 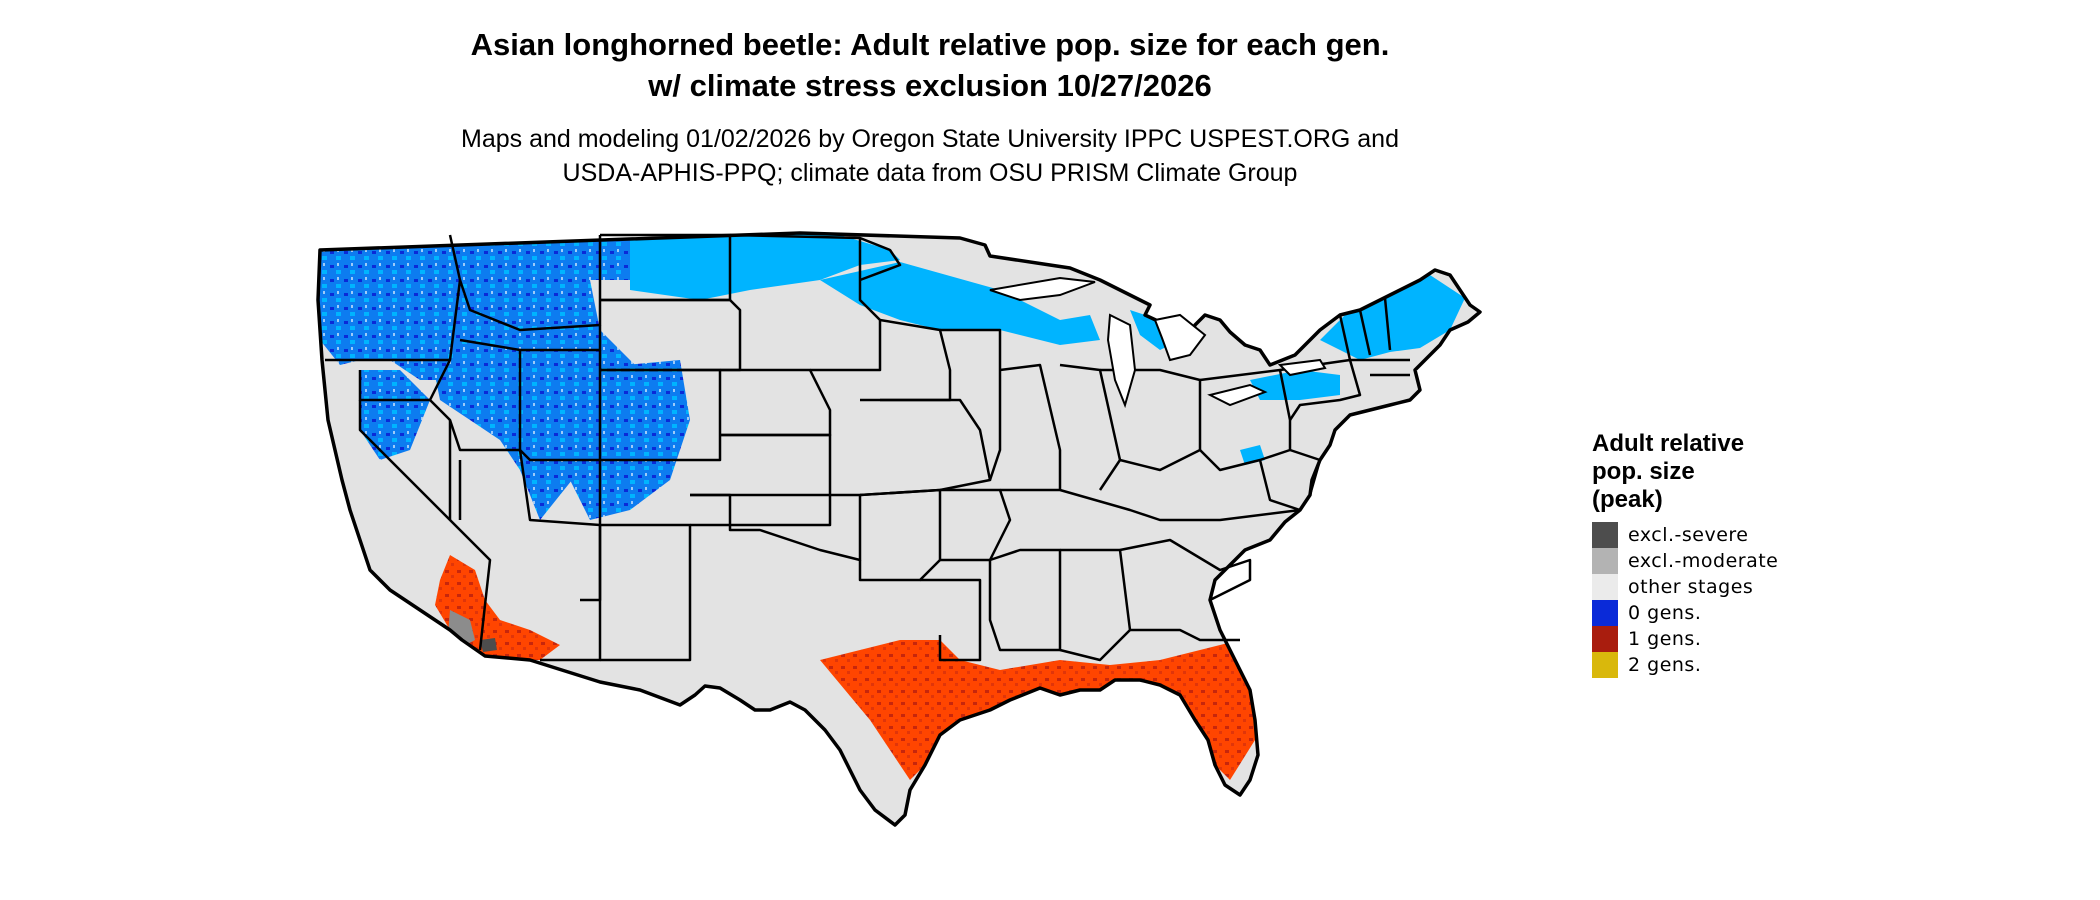 I want to click on legend-swatch-other-stages, so click(x=1605, y=587).